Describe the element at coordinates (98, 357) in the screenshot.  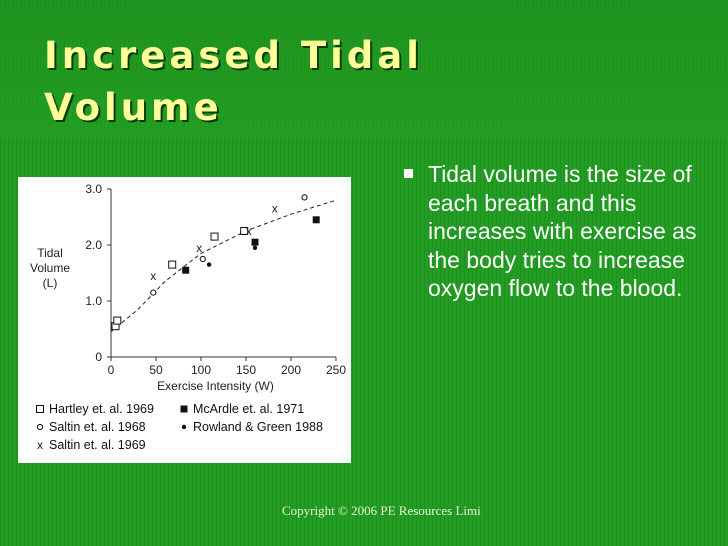
I see `y-tick-label: 0` at that location.